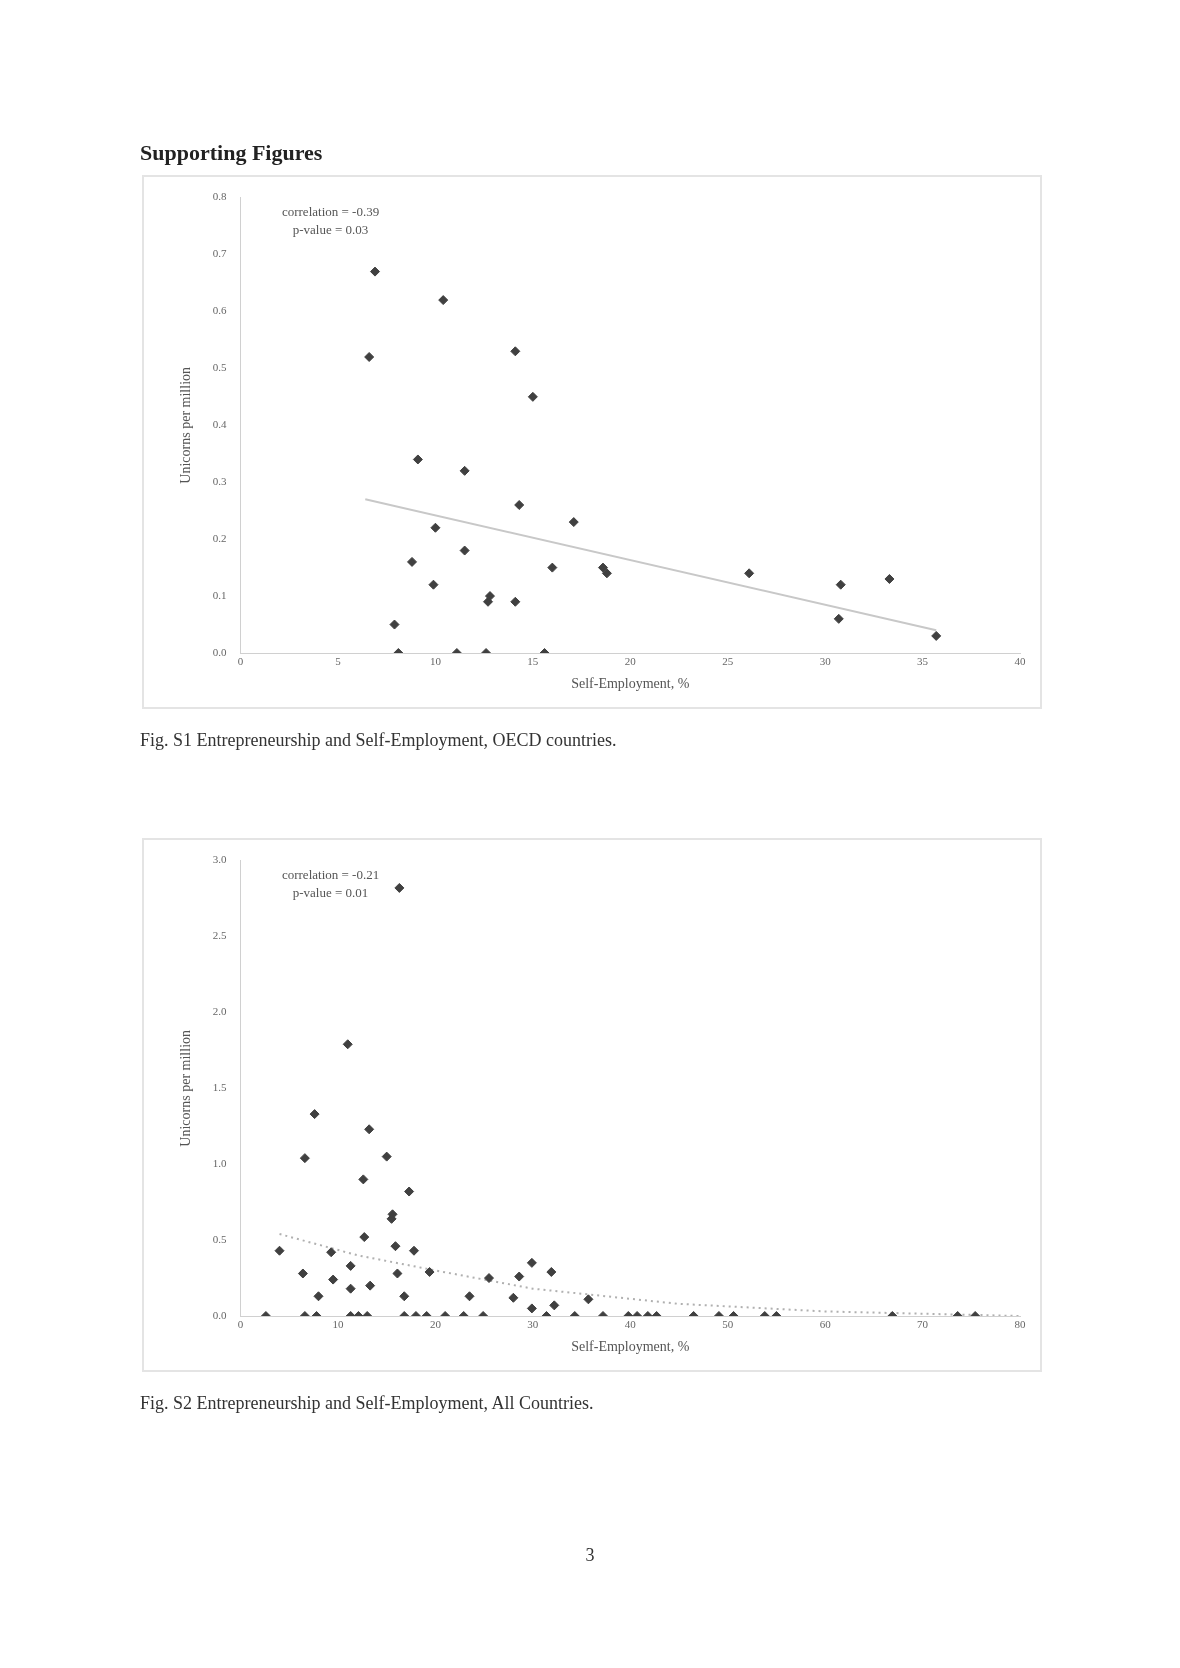 This screenshot has height=1668, width=1180. What do you see at coordinates (220, 935) in the screenshot?
I see `y-tick-label: 2.5` at bounding box center [220, 935].